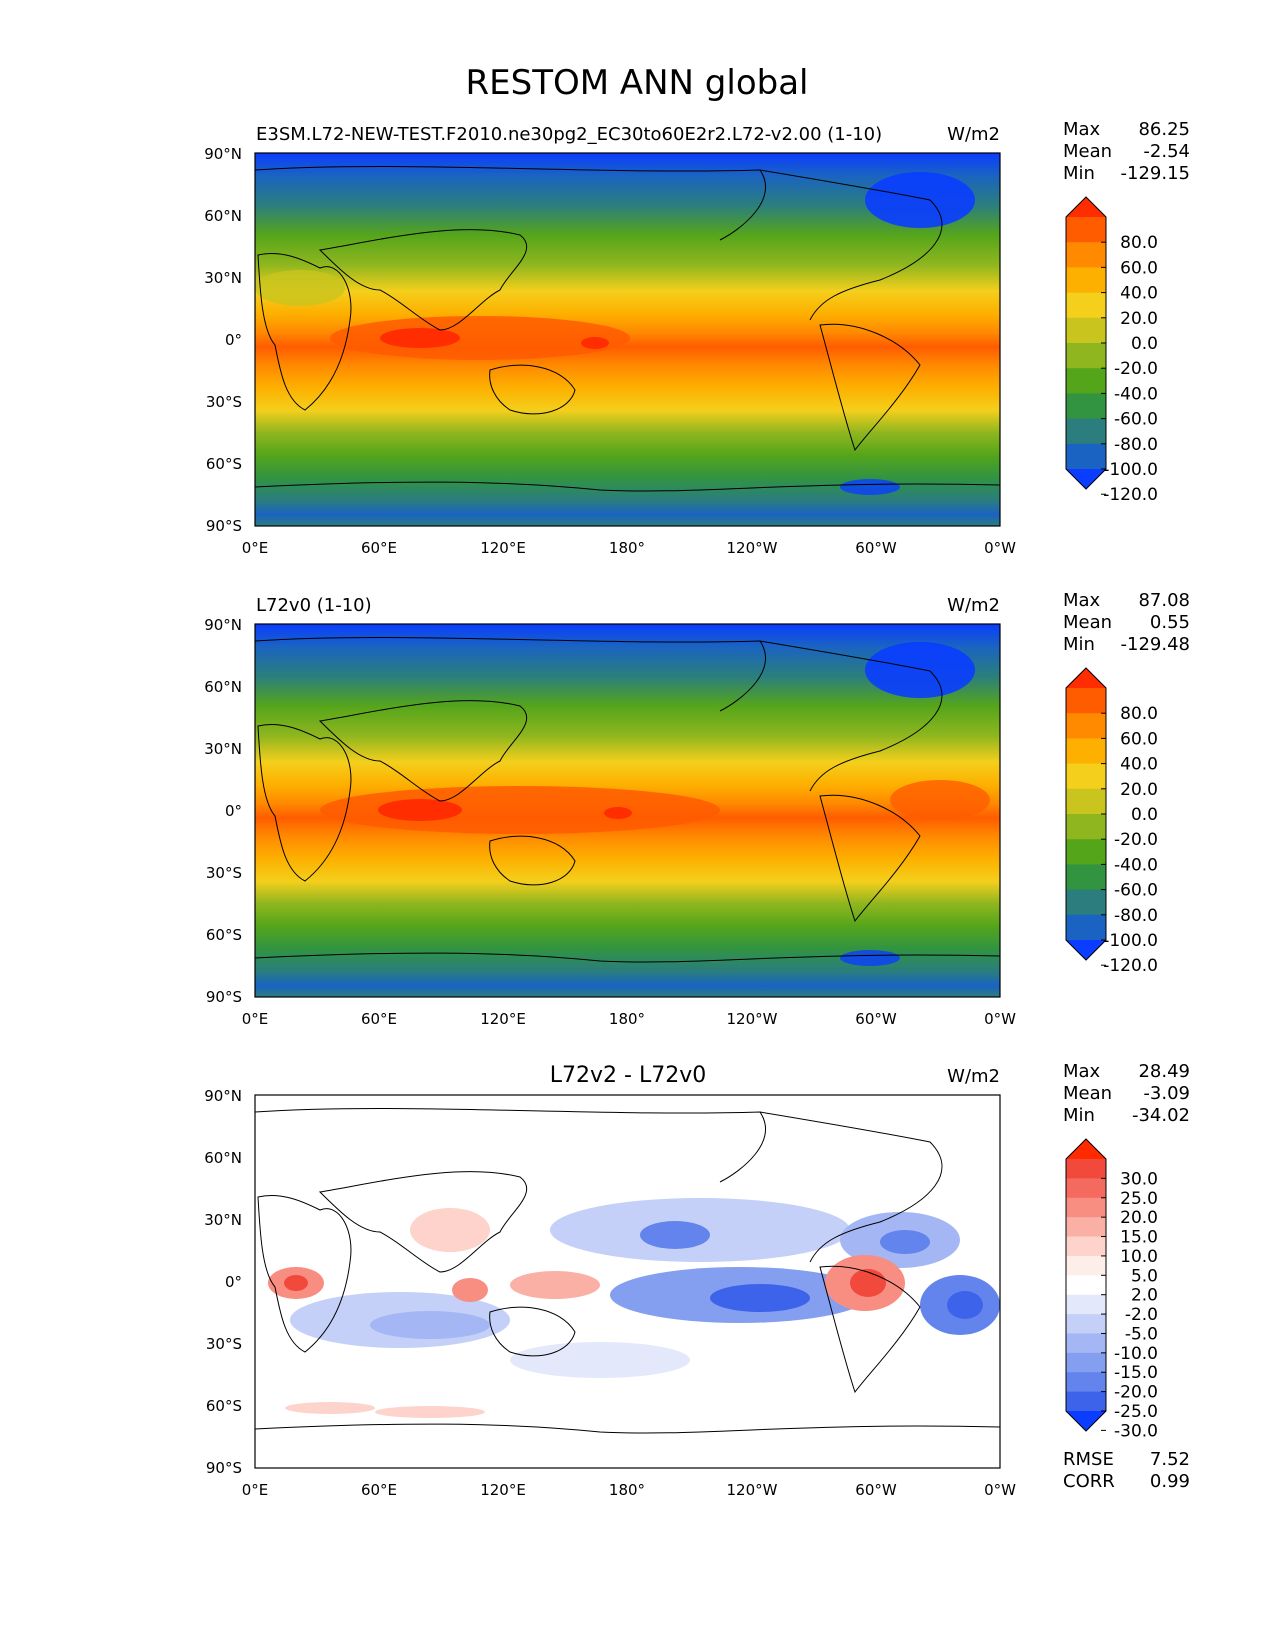  I want to click on panel-1-pacific-core, so click(595, 343).